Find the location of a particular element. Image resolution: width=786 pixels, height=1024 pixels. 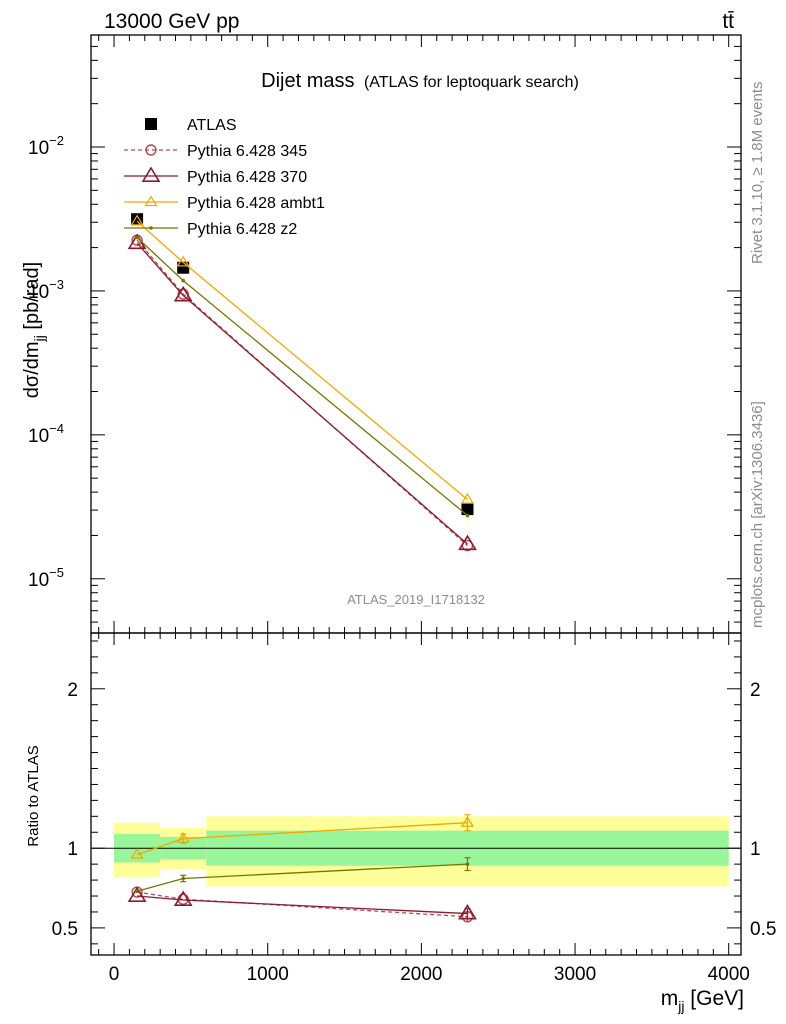

ratio-y-tick-label-right: 2 is located at coordinates (755, 690).